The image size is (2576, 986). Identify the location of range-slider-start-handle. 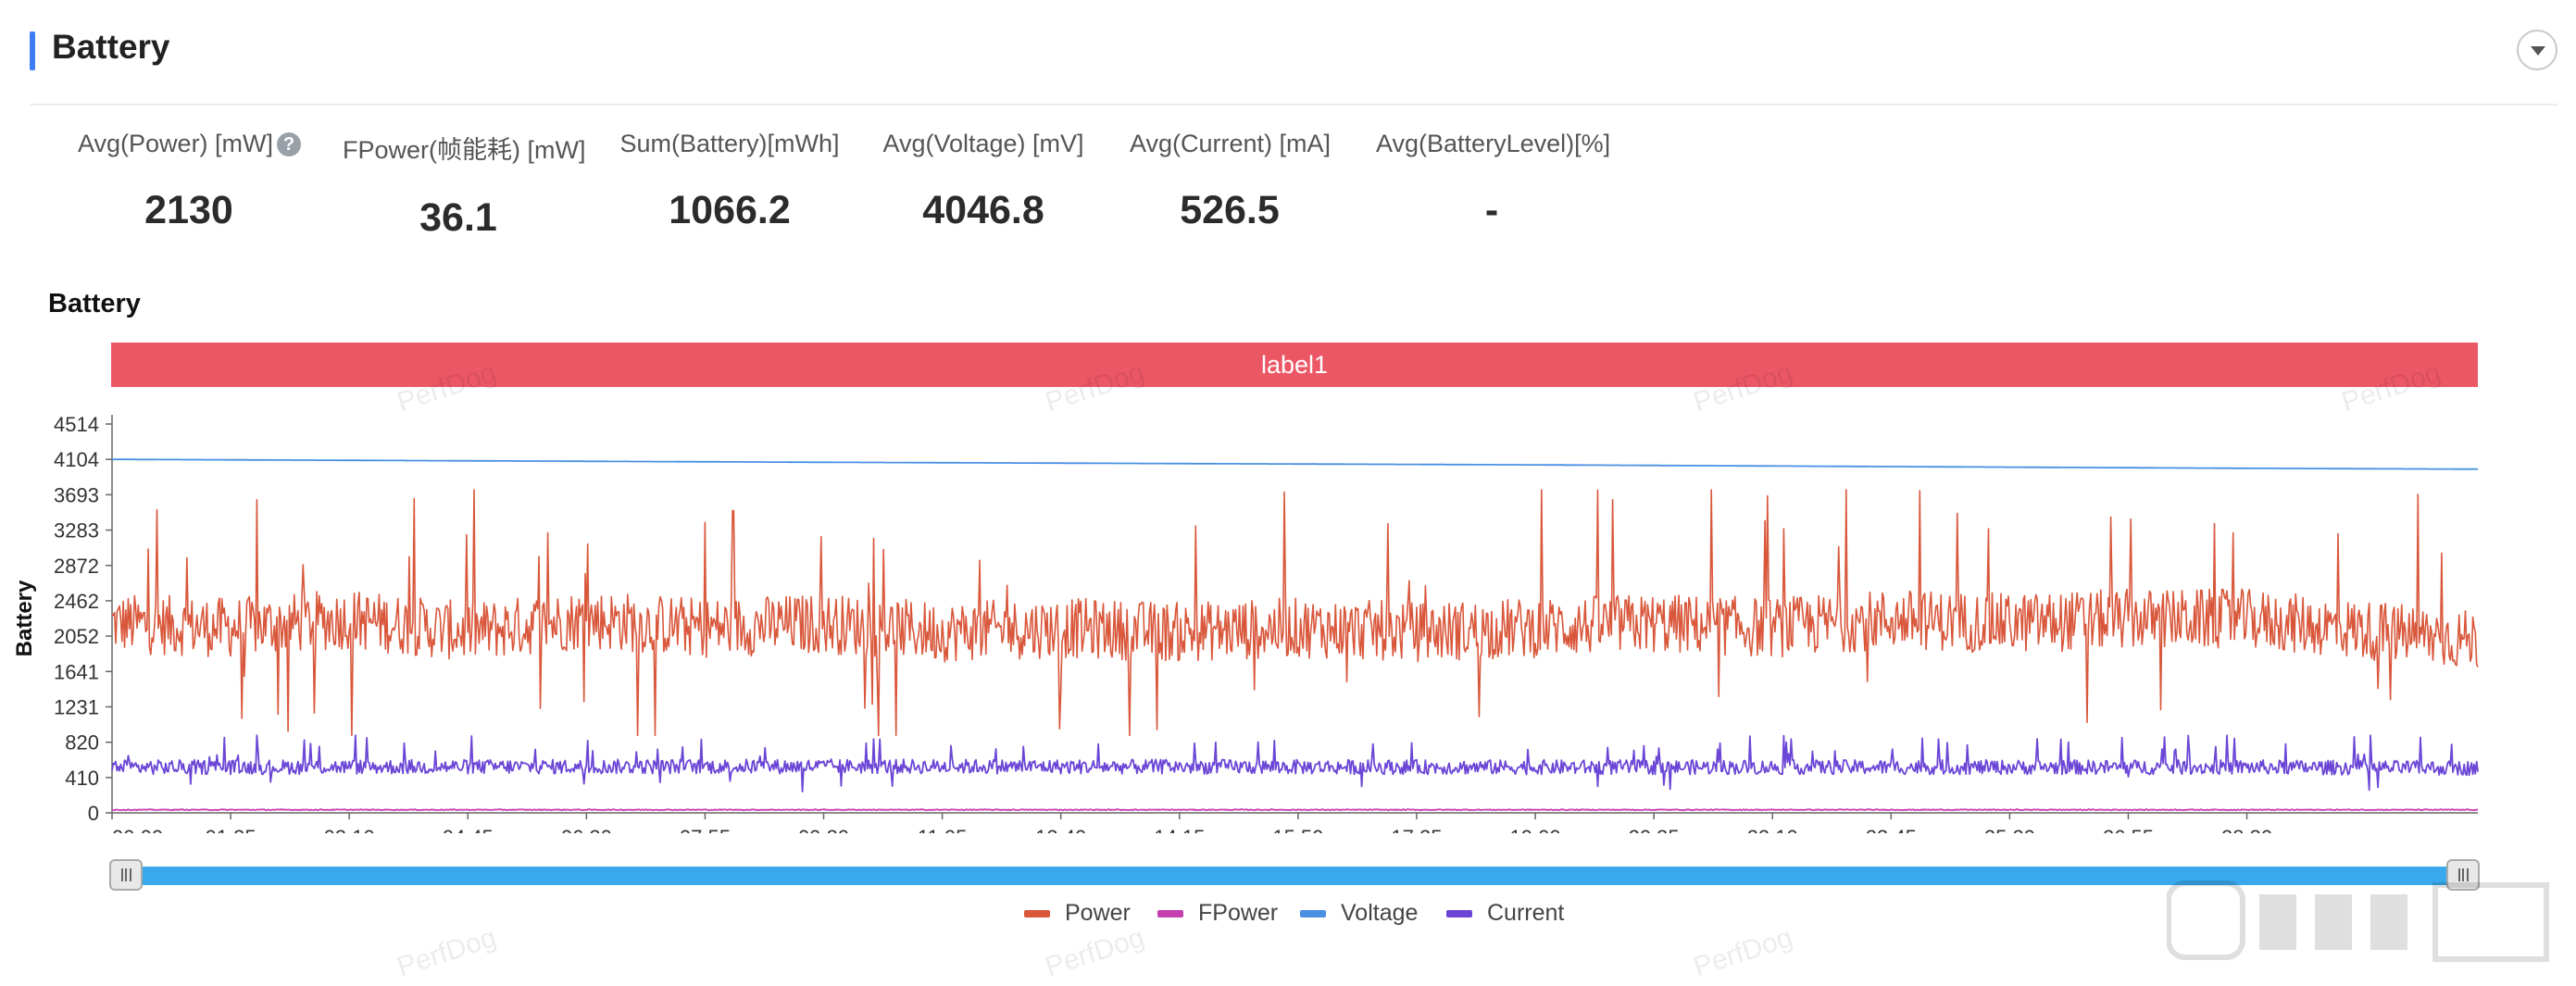
(126, 875).